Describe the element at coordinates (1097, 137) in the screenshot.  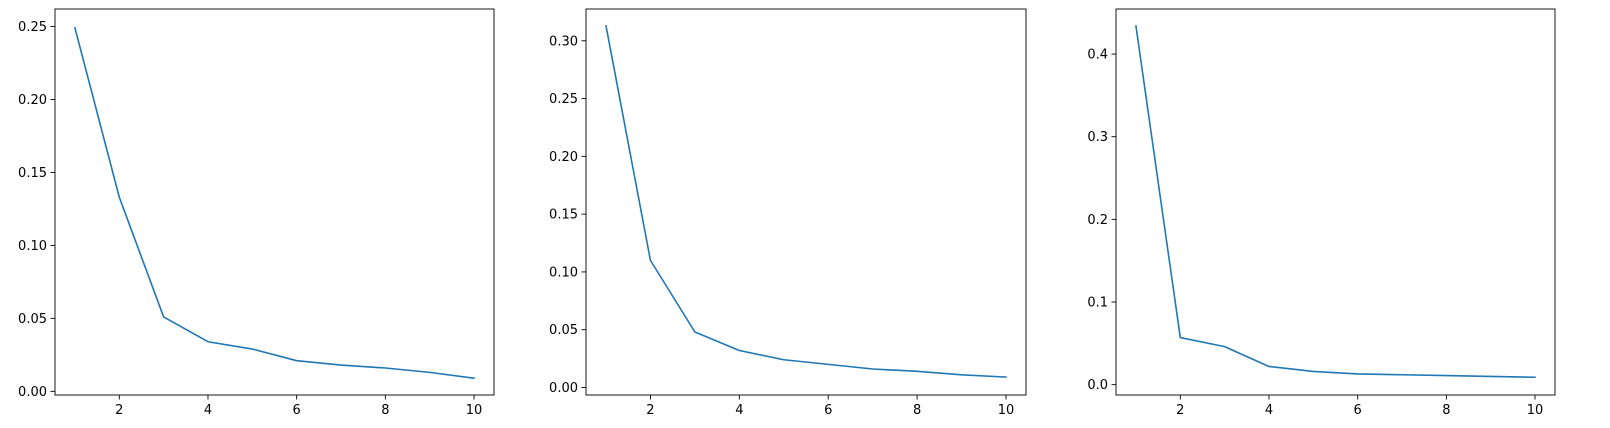
I see `y-tick-label: 0.3` at that location.